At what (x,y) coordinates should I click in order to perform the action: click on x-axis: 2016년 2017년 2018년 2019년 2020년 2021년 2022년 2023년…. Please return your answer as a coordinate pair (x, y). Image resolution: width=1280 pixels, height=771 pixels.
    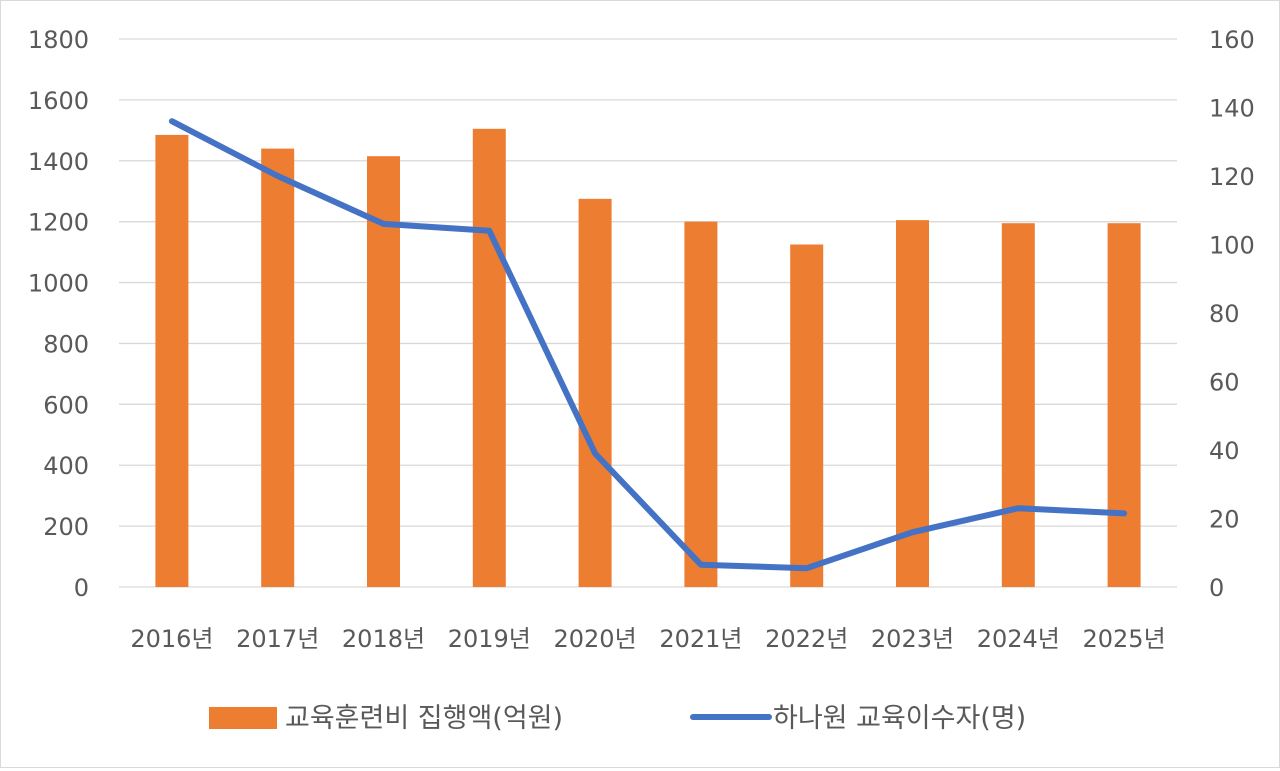
    Looking at the image, I should click on (647, 639).